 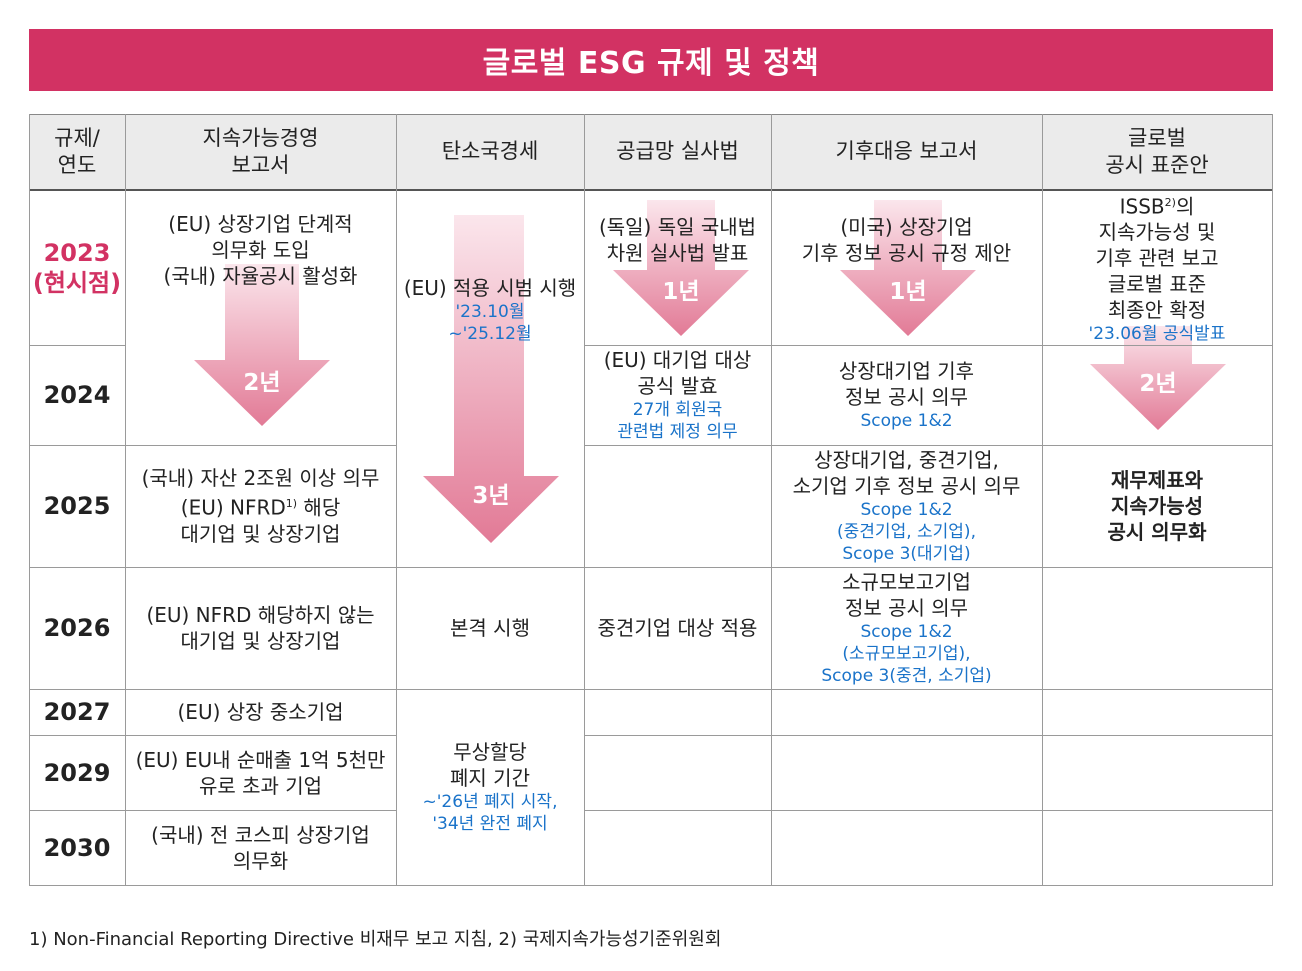 I want to click on col2-2026-text: 본격 시행, so click(x=490, y=628).